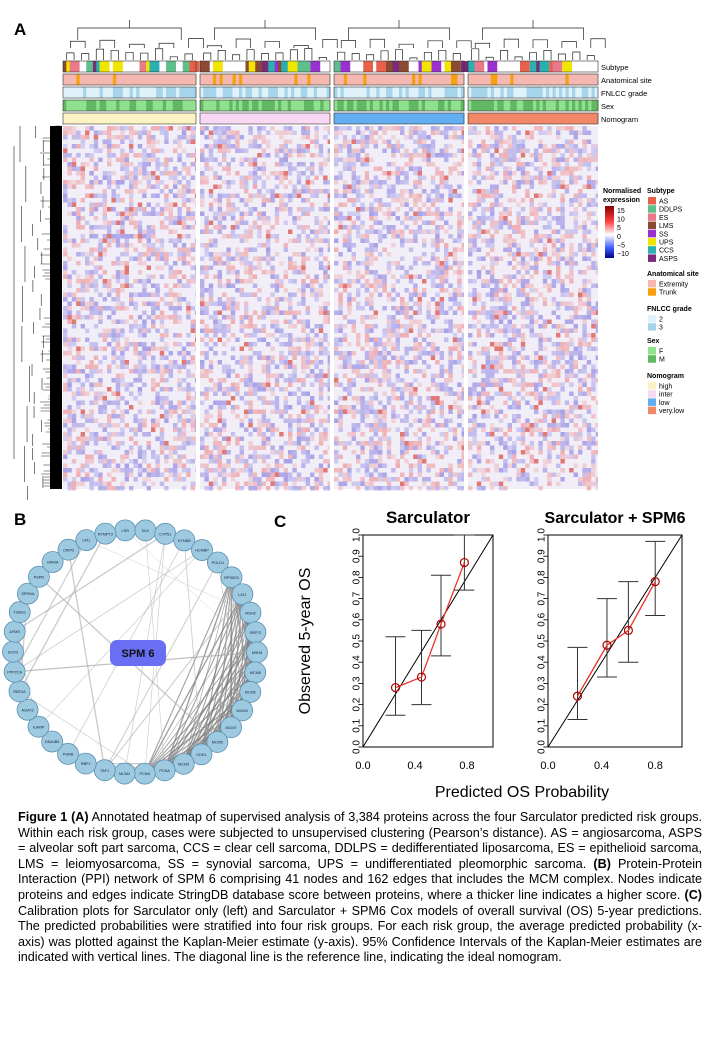  Describe the element at coordinates (430, 625) in the screenshot. I see `series-line` at that location.